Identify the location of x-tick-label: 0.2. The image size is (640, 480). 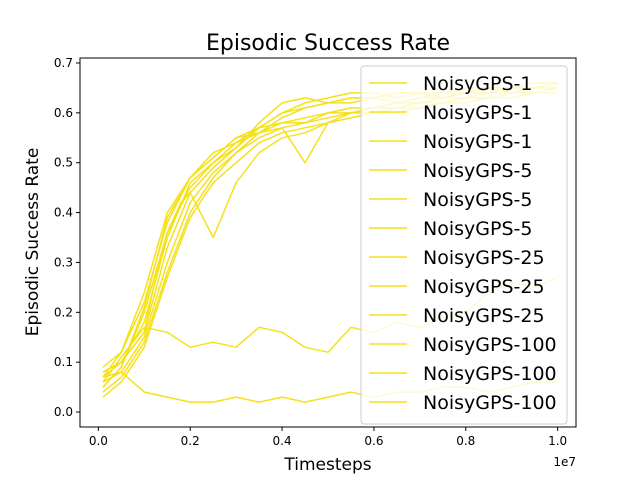
(190, 441).